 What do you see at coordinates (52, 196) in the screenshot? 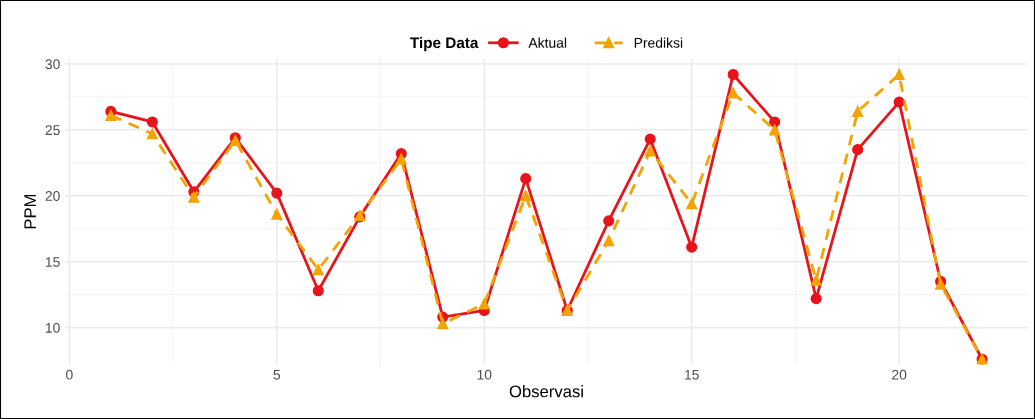
I see `y-tick-label: 20` at bounding box center [52, 196].